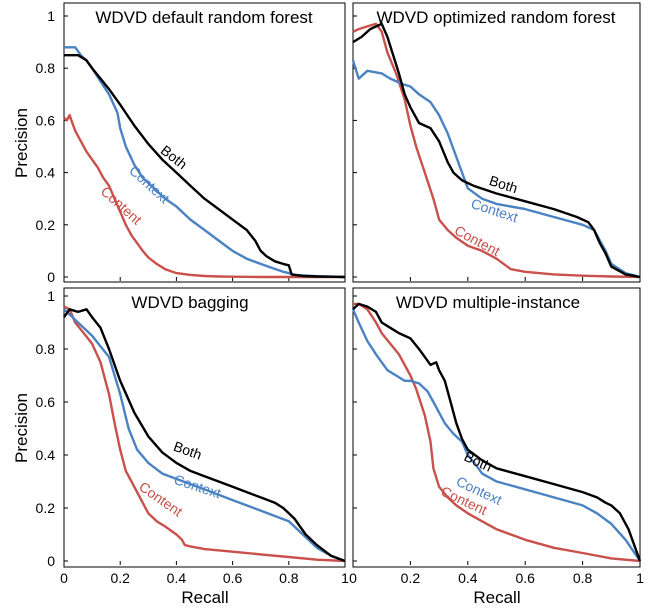 The width and height of the screenshot is (656, 610). What do you see at coordinates (488, 302) in the screenshot?
I see `panel-title: WDVD multiple-instance` at bounding box center [488, 302].